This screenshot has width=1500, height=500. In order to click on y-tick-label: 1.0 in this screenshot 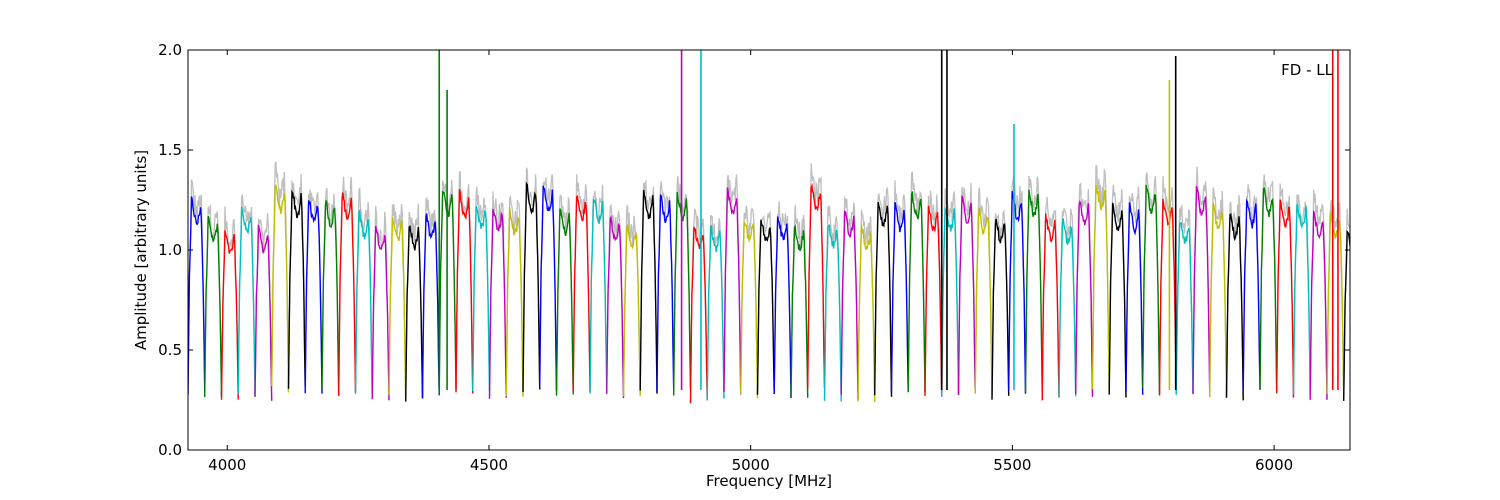, I will do `click(170, 250)`.